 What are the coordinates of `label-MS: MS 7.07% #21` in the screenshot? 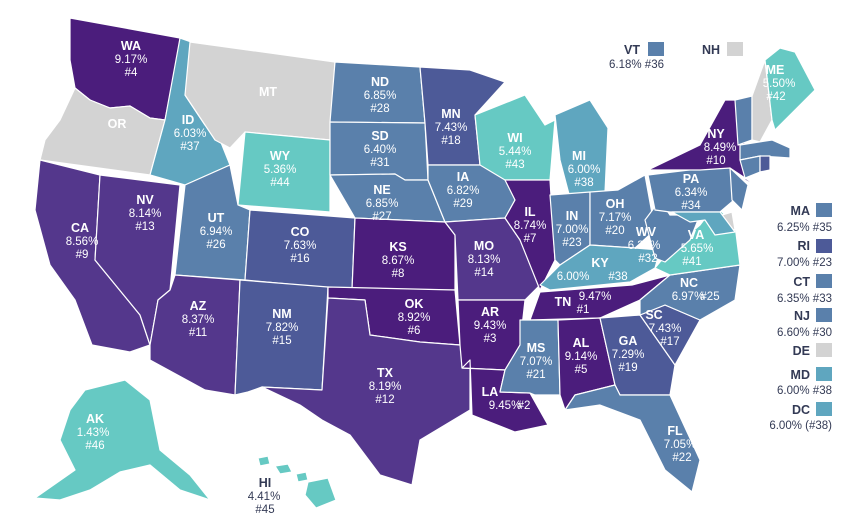 It's located at (536, 361).